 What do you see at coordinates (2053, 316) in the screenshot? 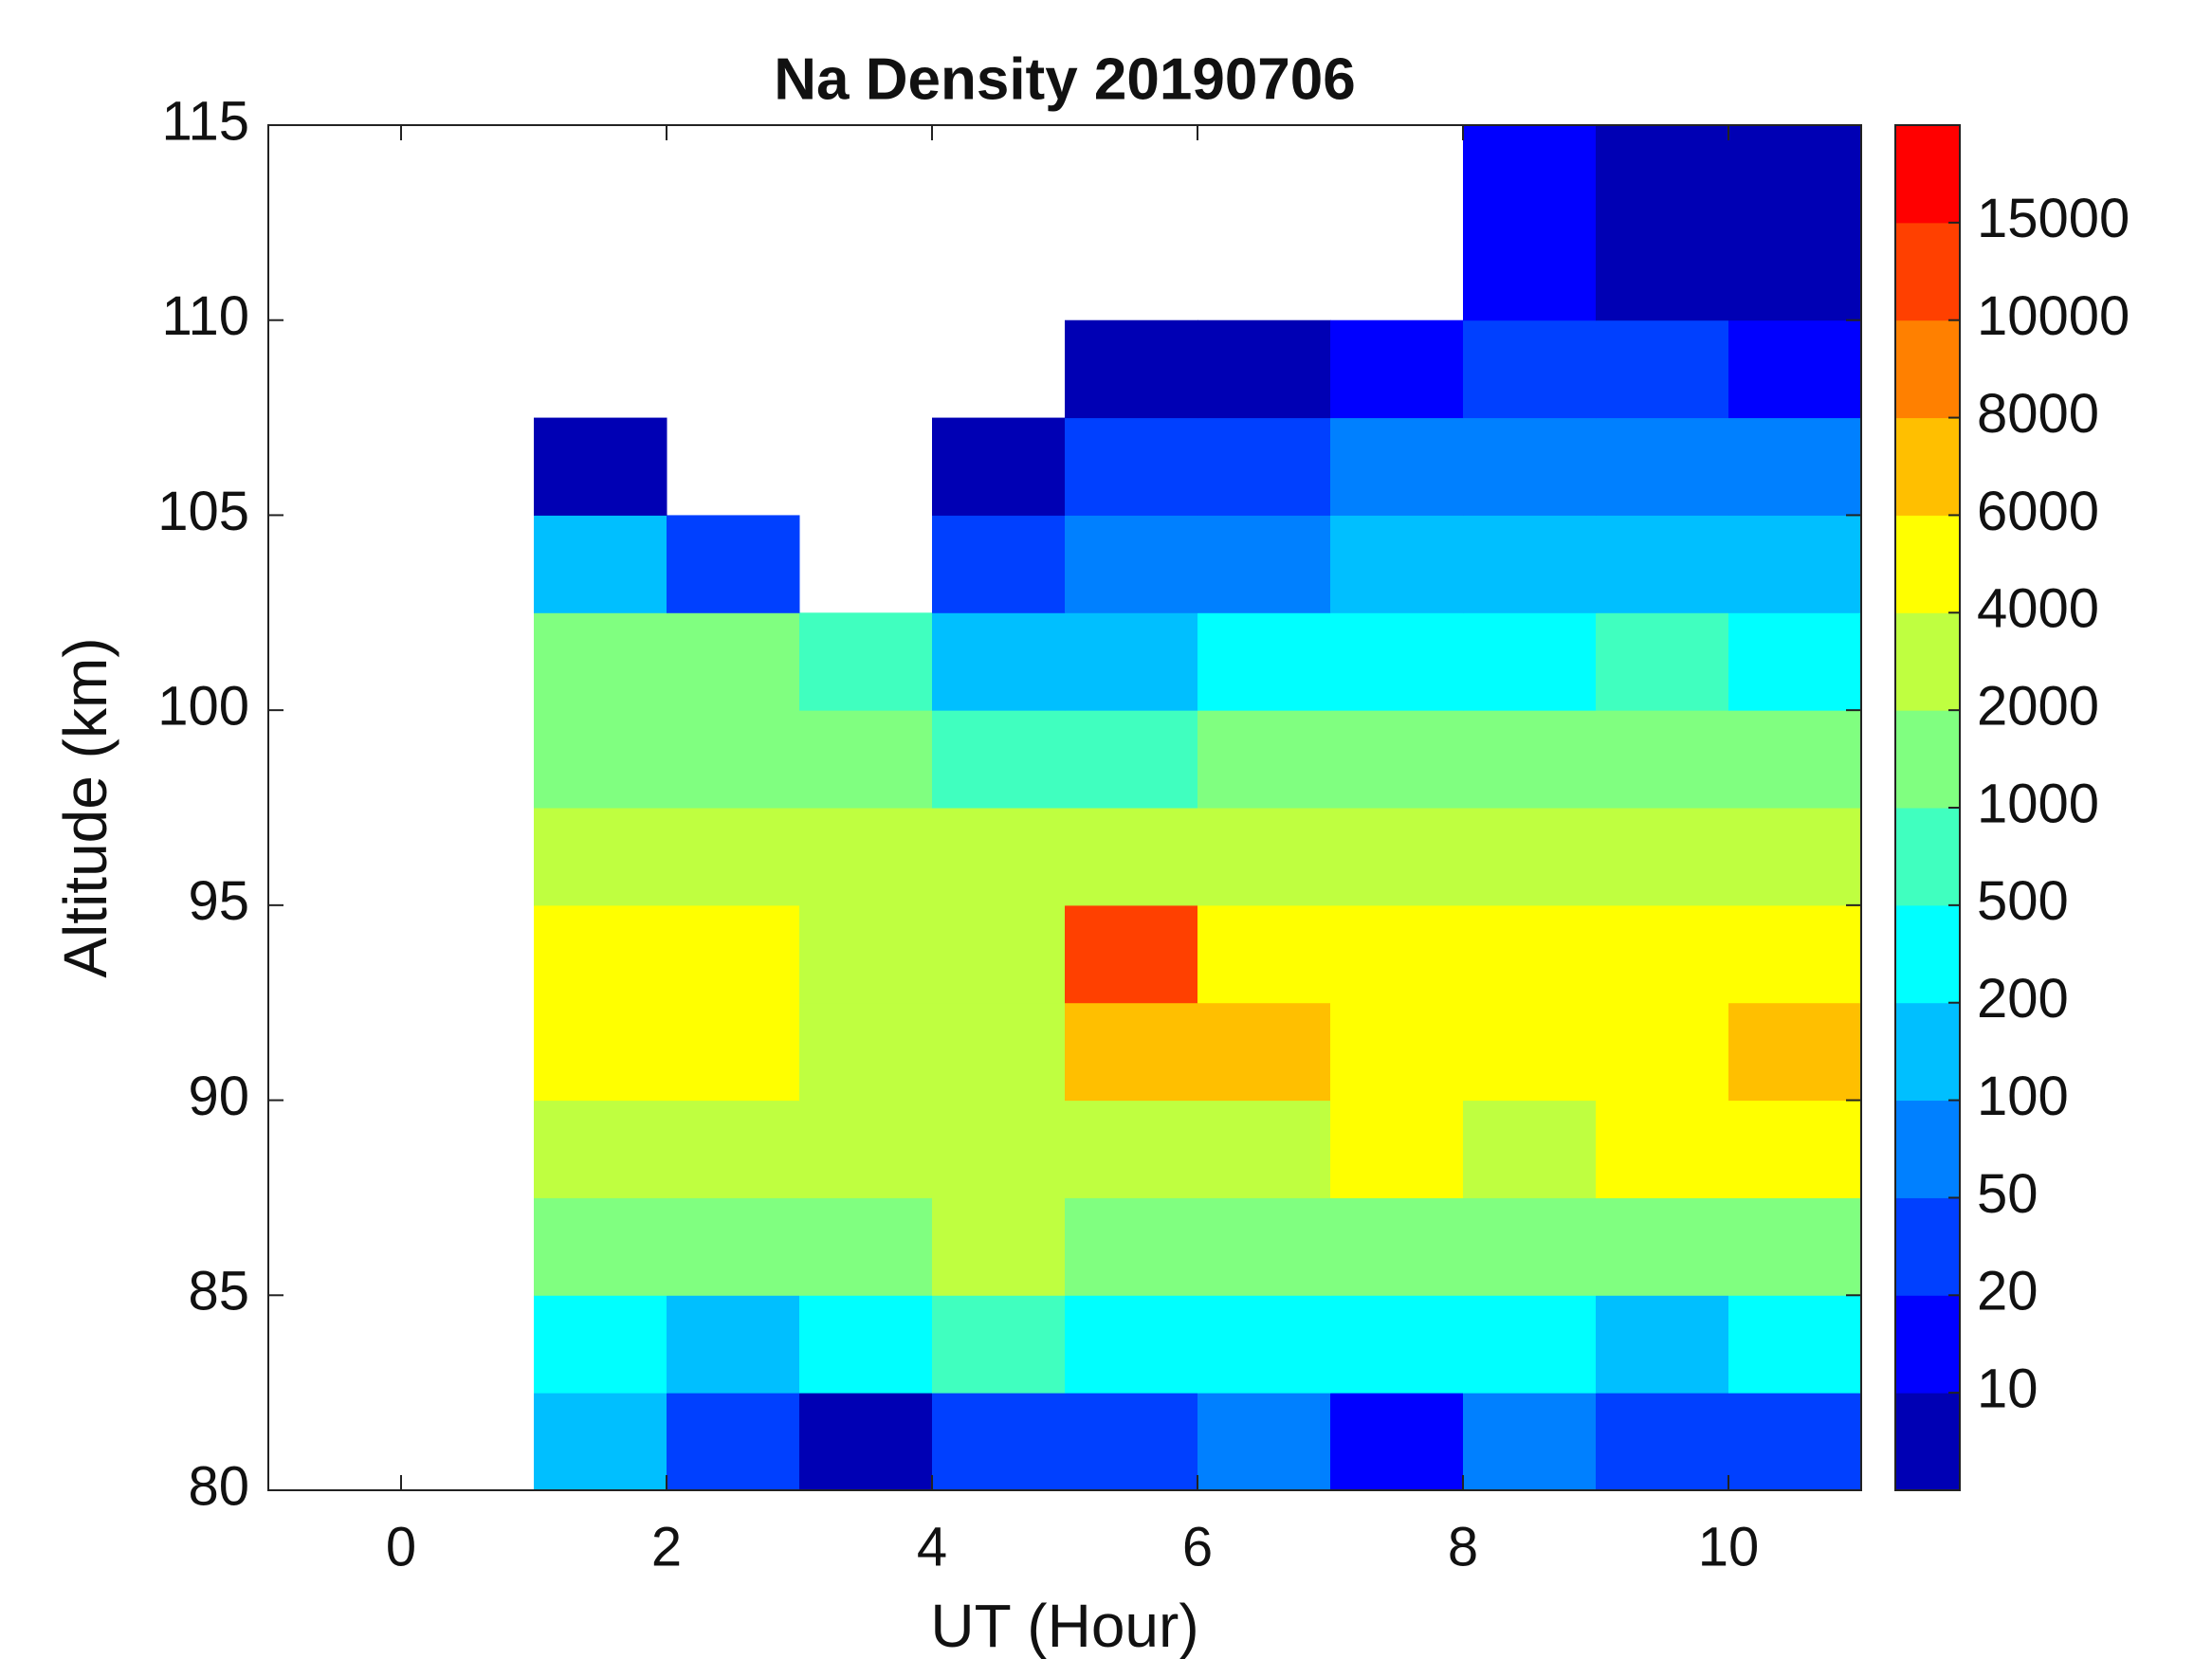
I see `colorbar-tick-label: 10000` at bounding box center [2053, 316].